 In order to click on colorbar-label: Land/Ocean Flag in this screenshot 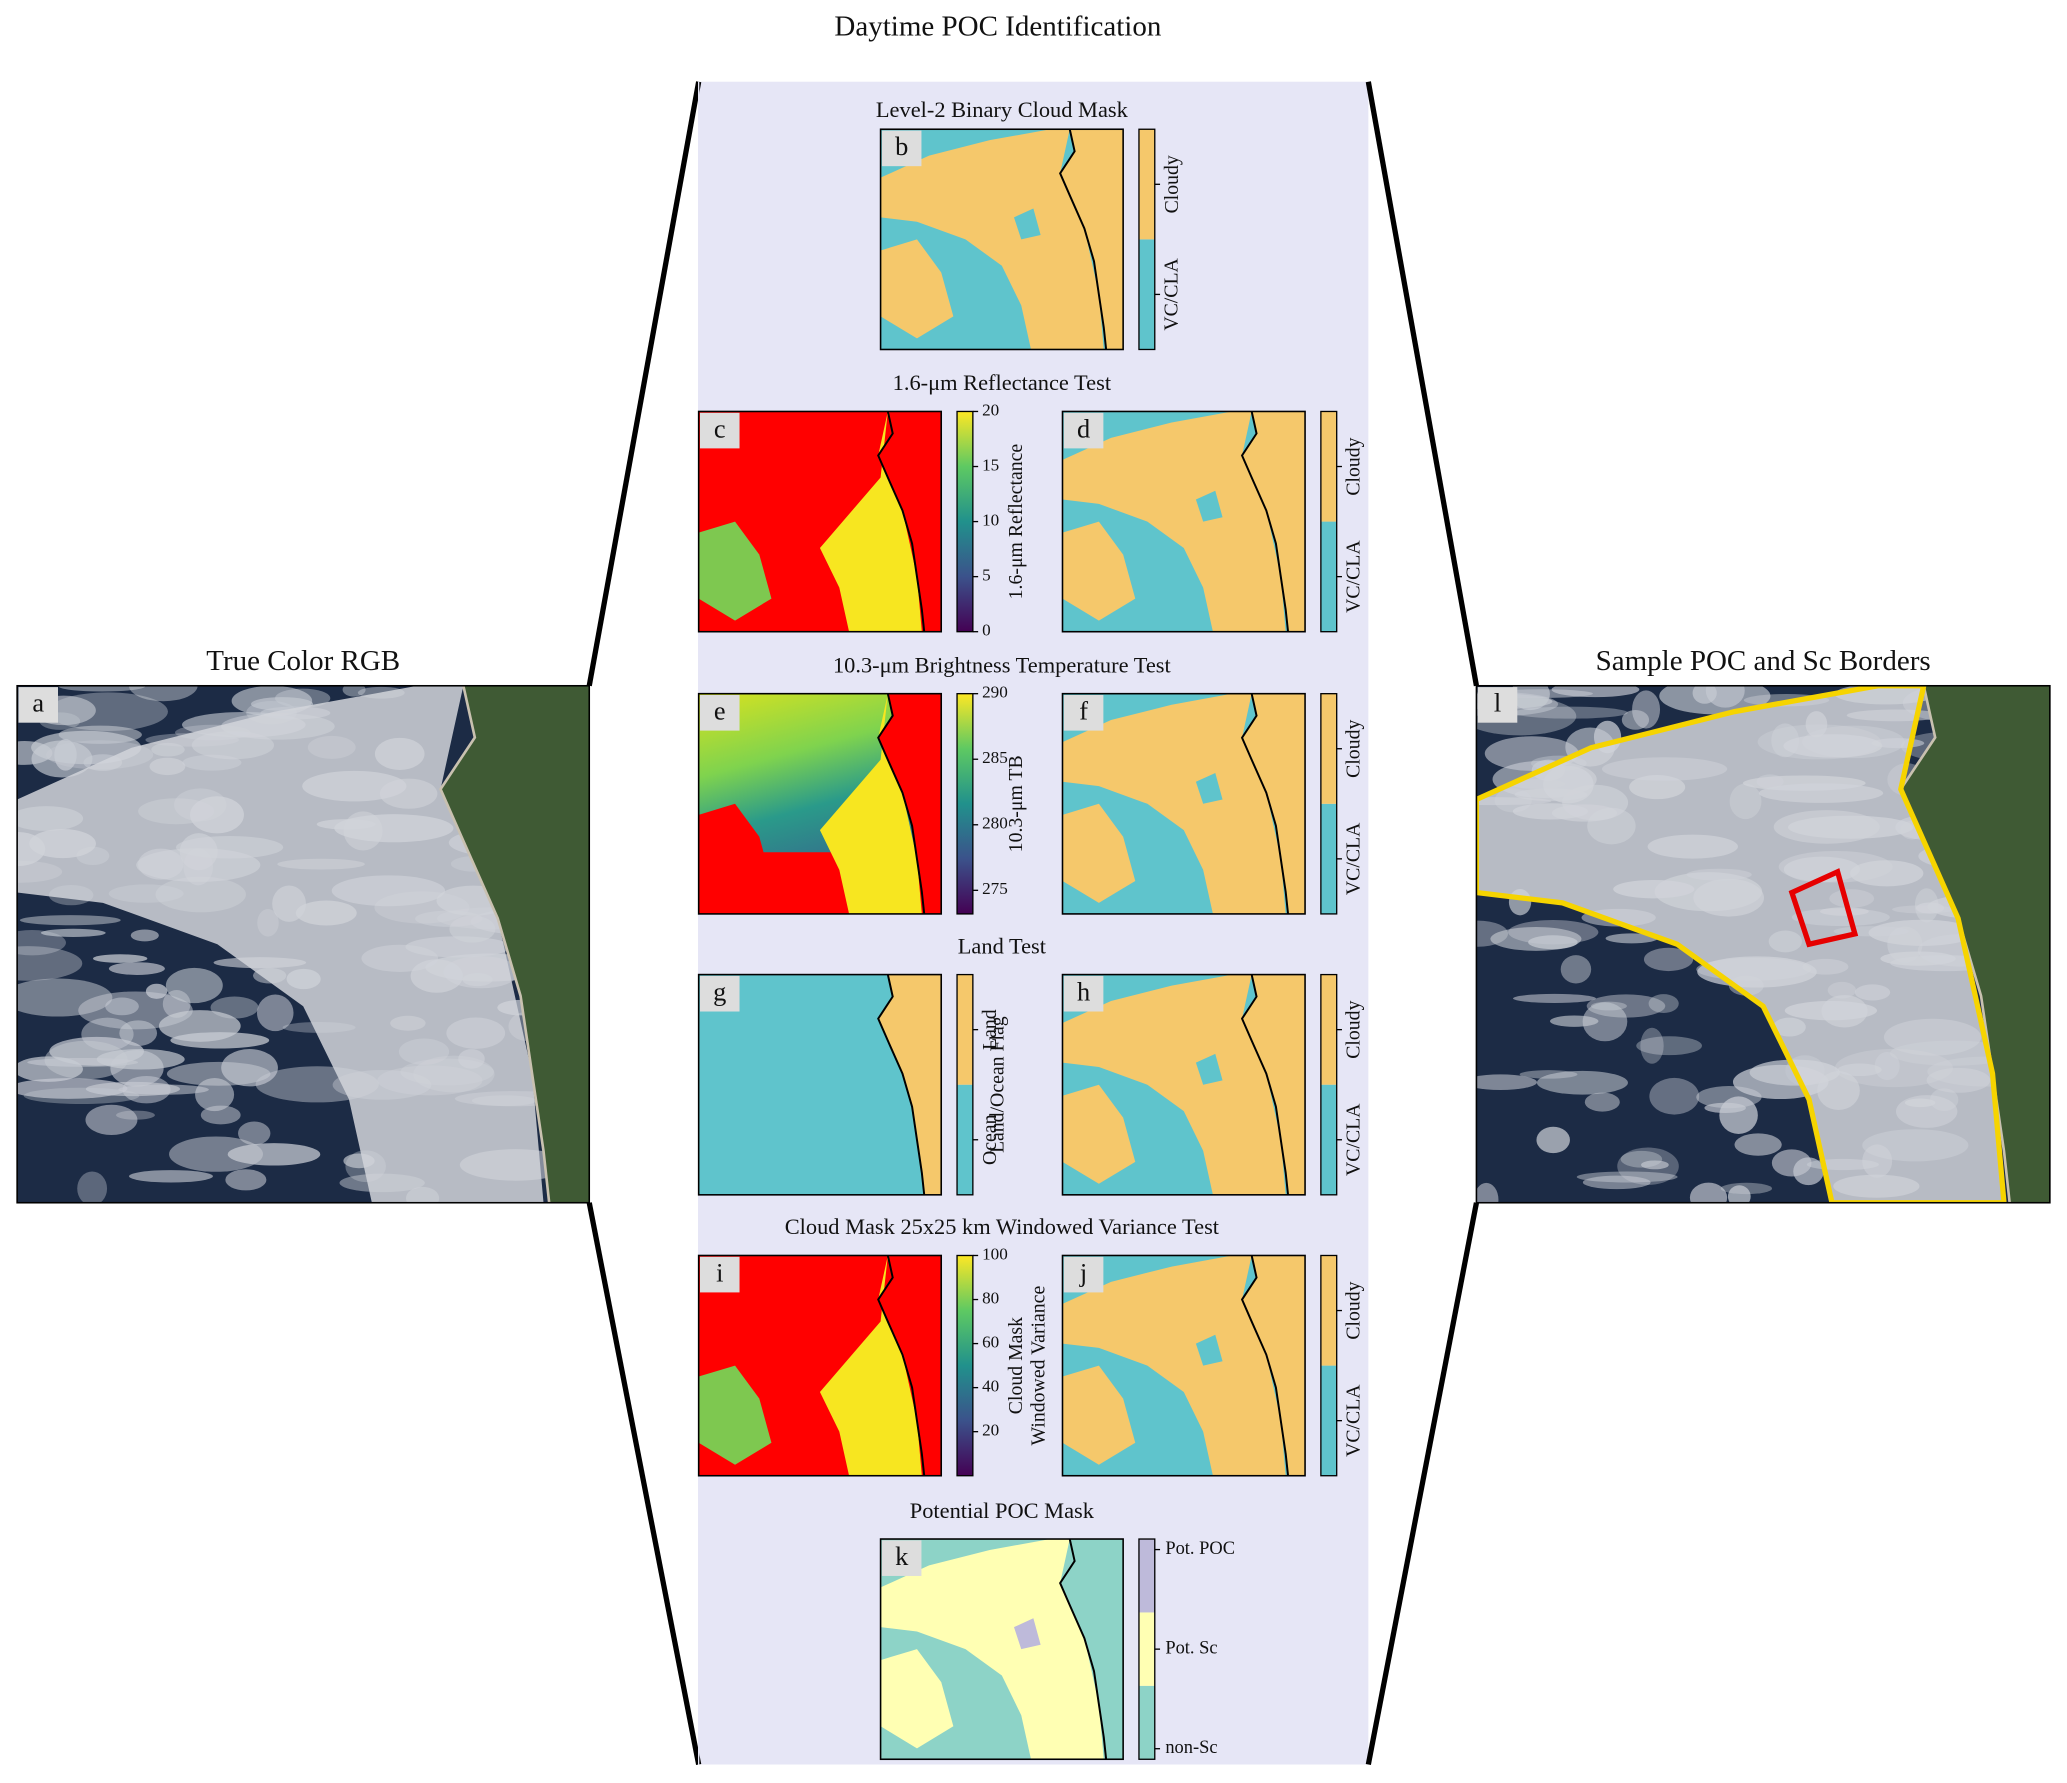, I will do `click(998, 1084)`.